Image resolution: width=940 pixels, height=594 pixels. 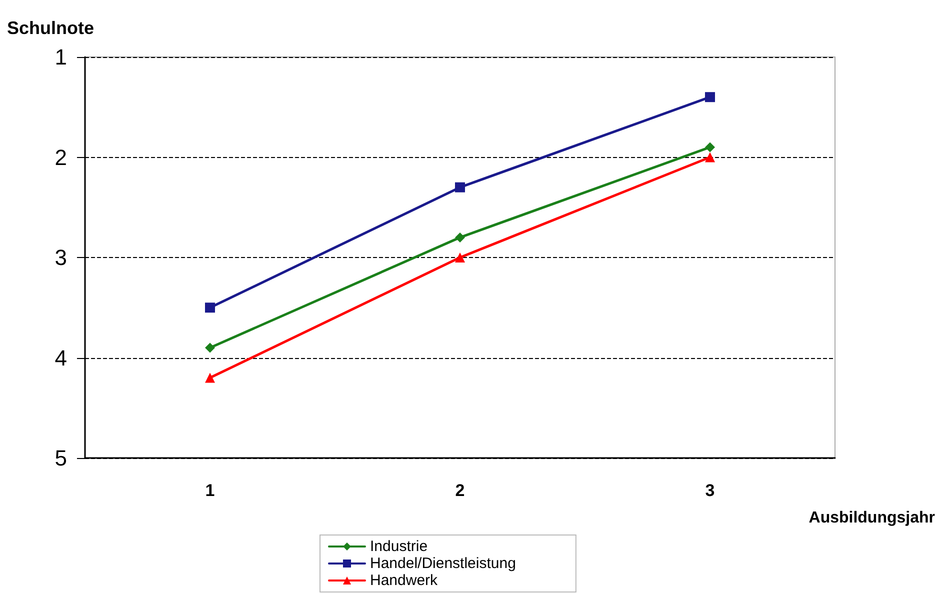 What do you see at coordinates (460, 490) in the screenshot?
I see `x-tick-label: 2` at bounding box center [460, 490].